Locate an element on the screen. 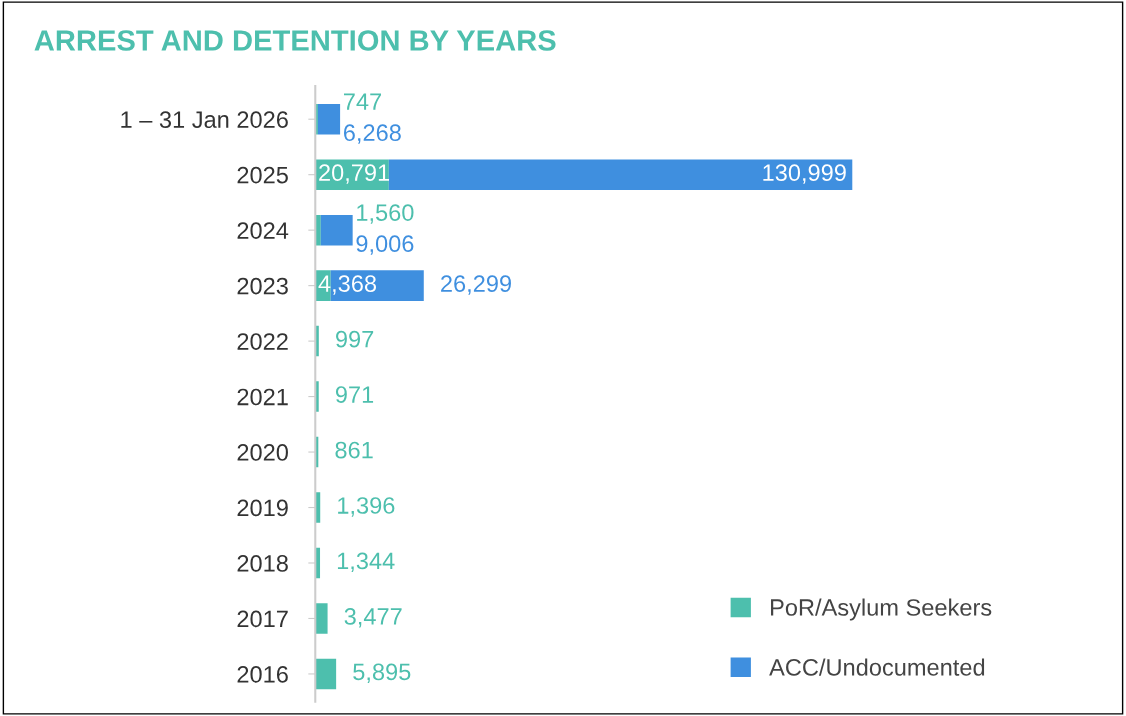  y-tick-label: 2019 is located at coordinates (262, 508).